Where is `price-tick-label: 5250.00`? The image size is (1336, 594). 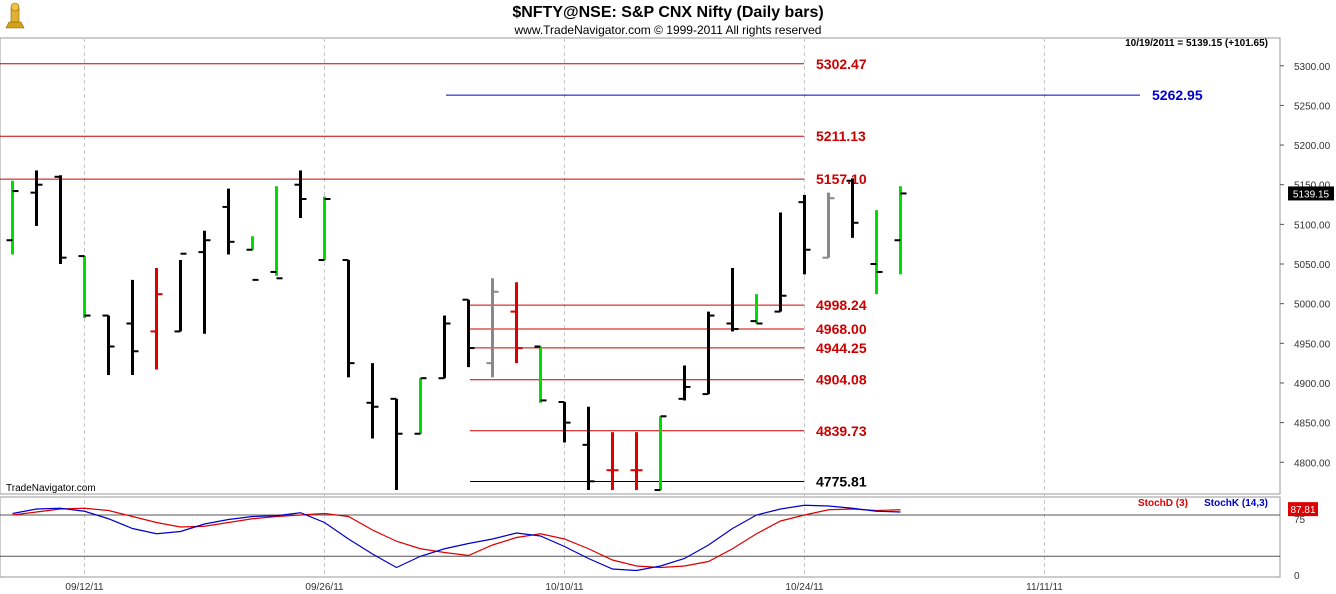
price-tick-label: 5250.00 is located at coordinates (1312, 106).